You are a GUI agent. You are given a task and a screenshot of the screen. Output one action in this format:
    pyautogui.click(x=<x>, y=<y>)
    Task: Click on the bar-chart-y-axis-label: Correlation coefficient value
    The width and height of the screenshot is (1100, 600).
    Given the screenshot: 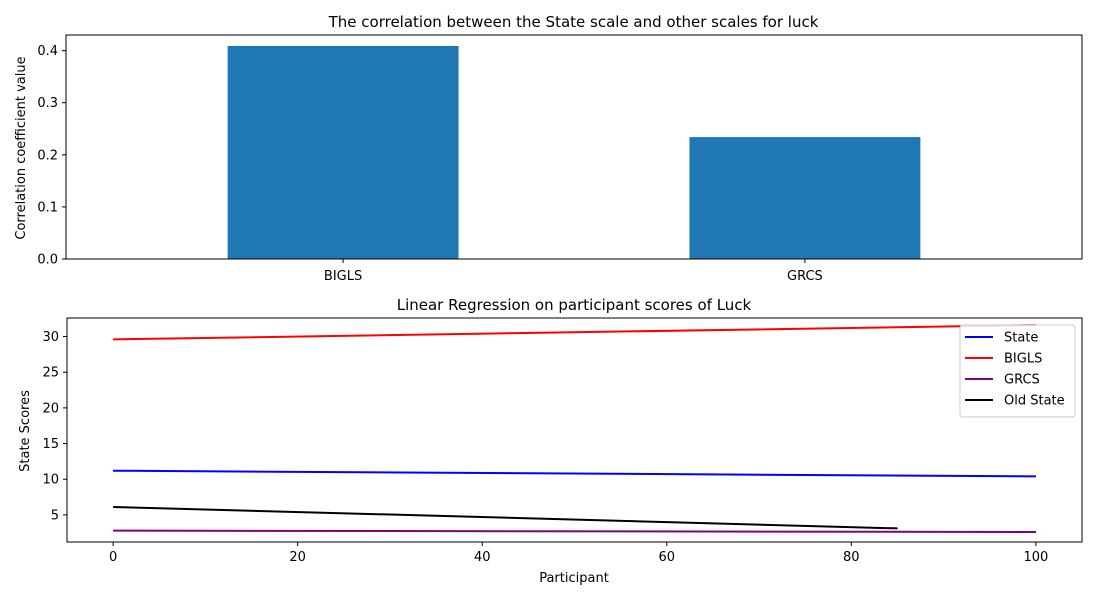 What is the action you would take?
    pyautogui.click(x=21, y=147)
    